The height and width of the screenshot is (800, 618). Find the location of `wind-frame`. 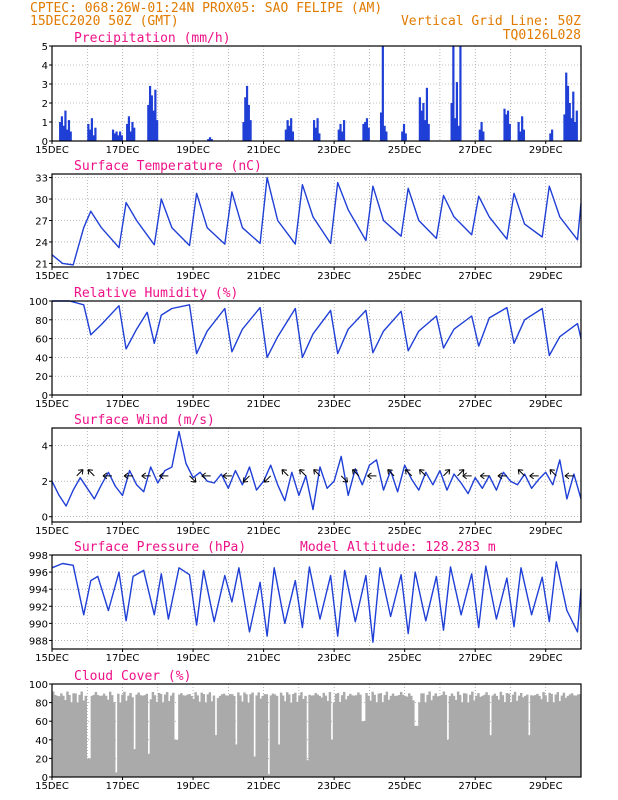

wind-frame is located at coordinates (316, 475).